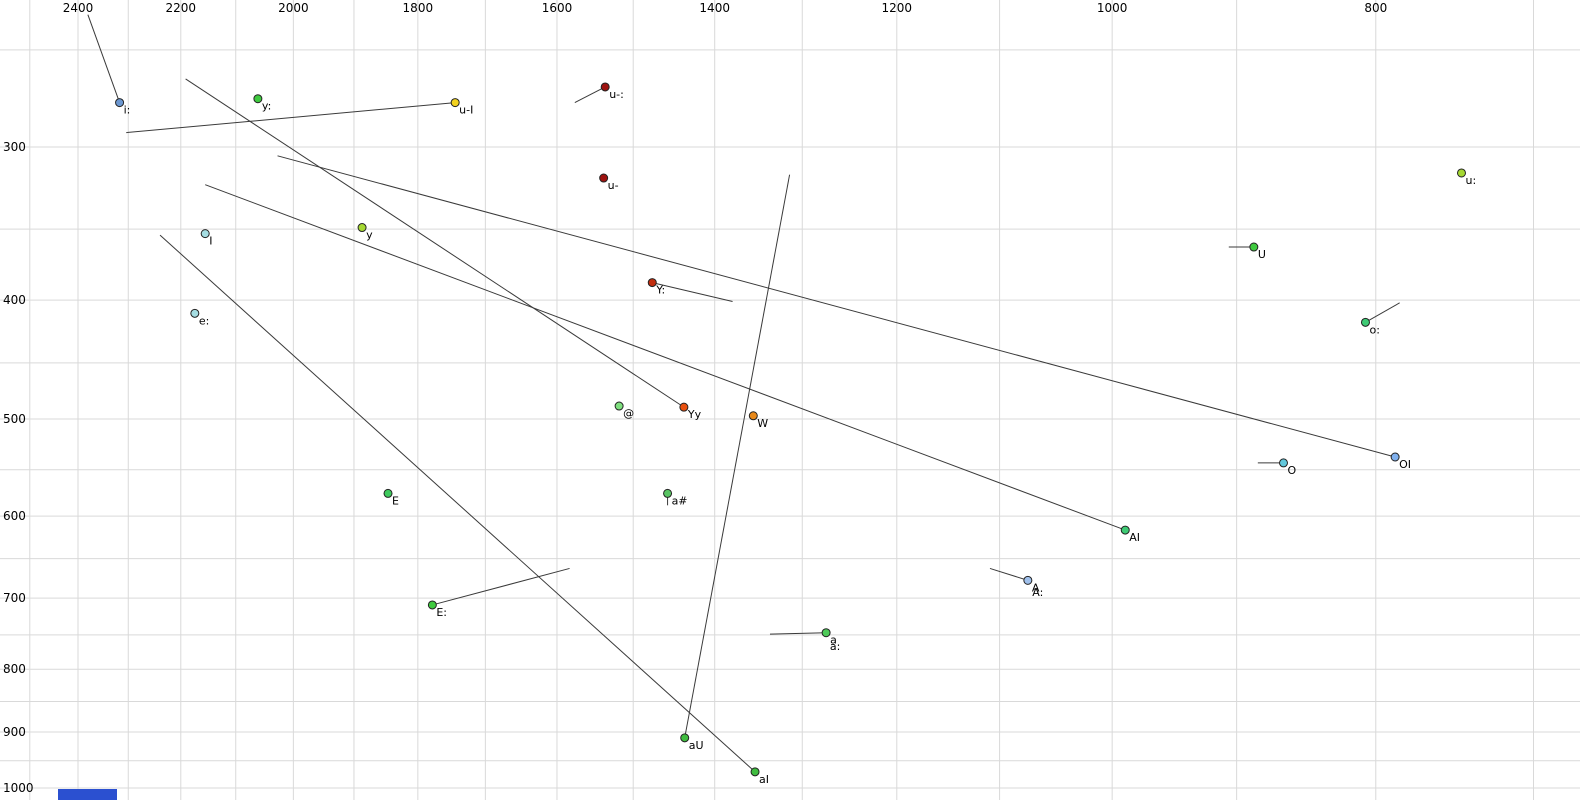  Describe the element at coordinates (696, 745) in the screenshot. I see `point-label: aU` at that location.